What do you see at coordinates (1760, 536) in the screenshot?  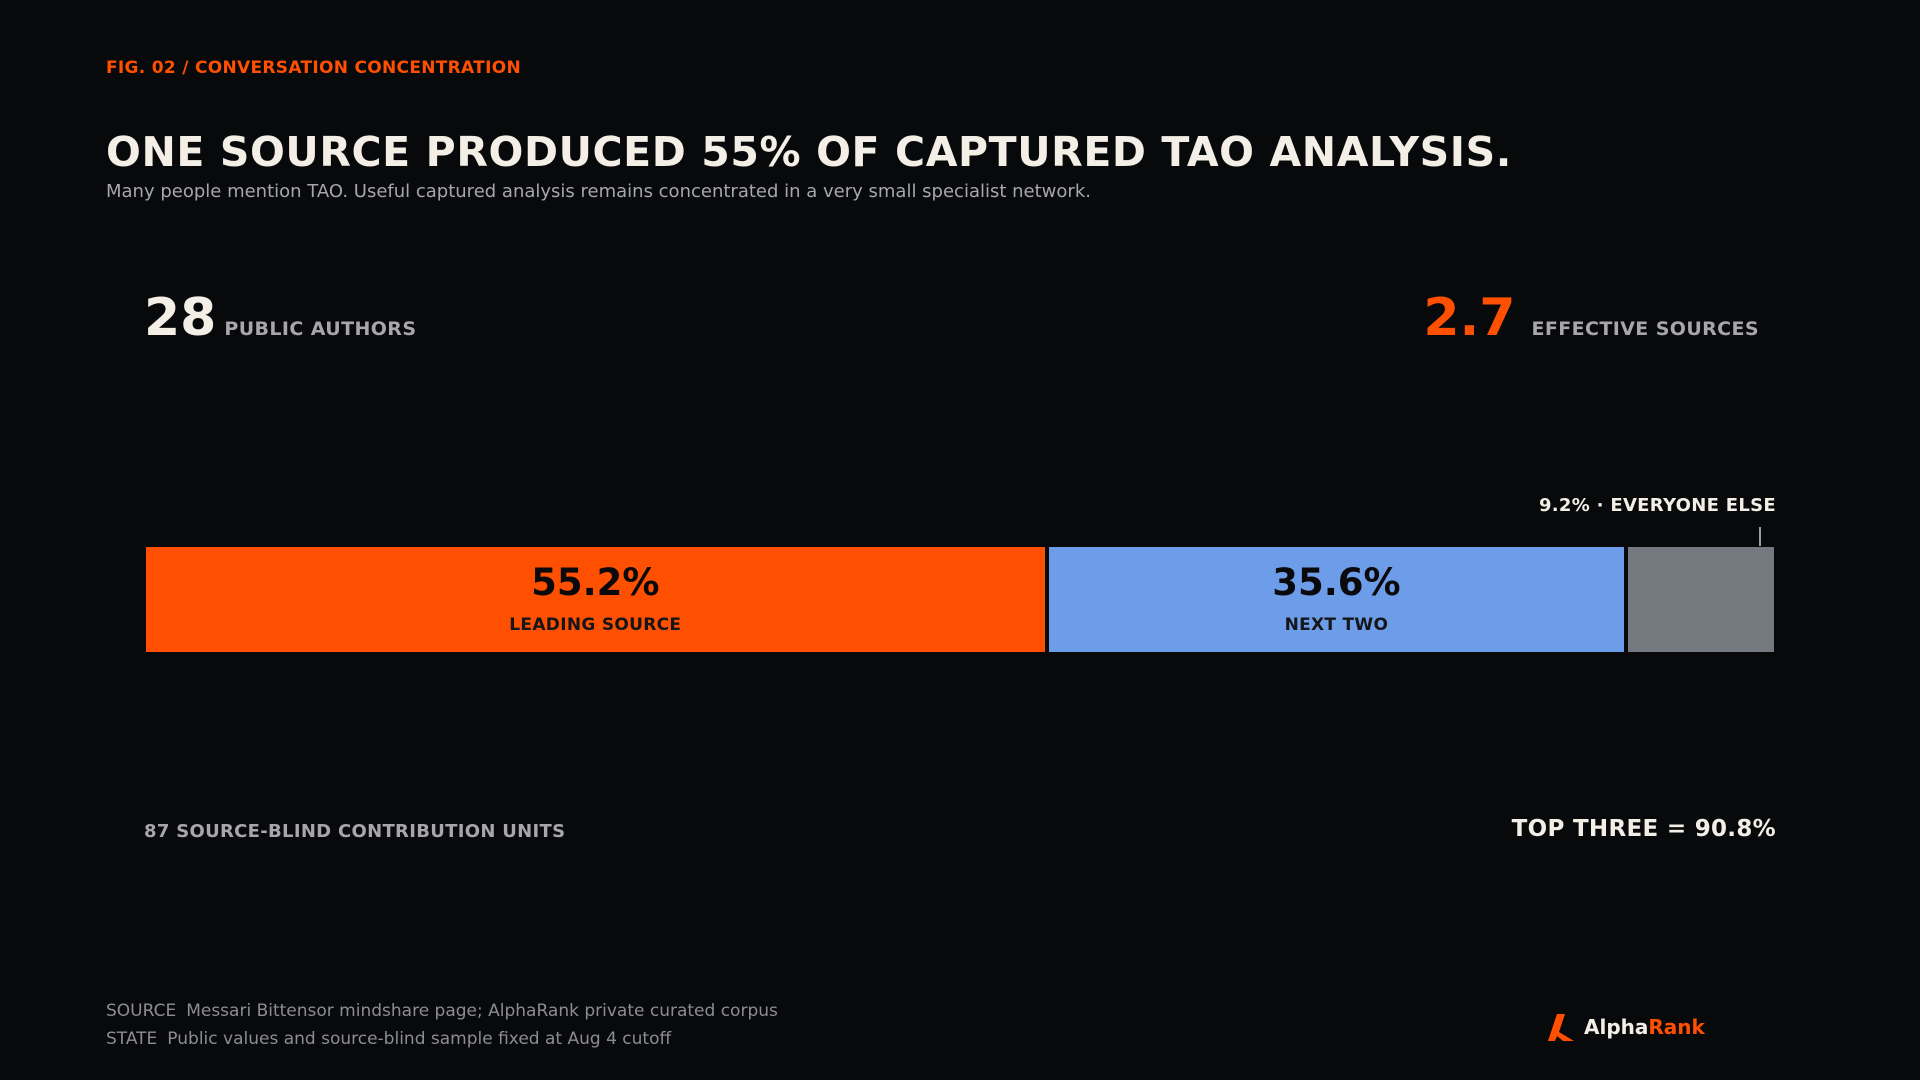 I see `callout-pointer` at bounding box center [1760, 536].